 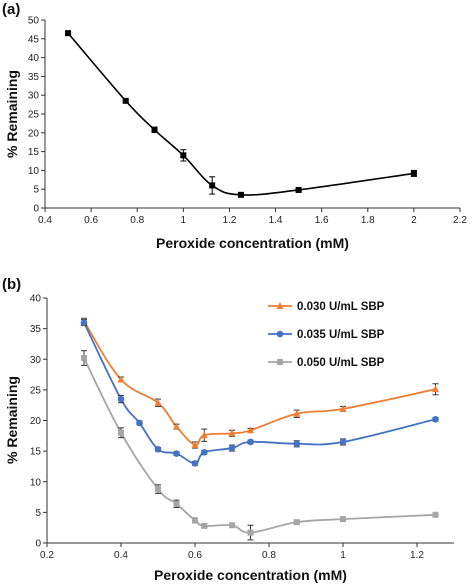 What do you see at coordinates (414, 220) in the screenshot?
I see `x-tick-label: 2` at bounding box center [414, 220].